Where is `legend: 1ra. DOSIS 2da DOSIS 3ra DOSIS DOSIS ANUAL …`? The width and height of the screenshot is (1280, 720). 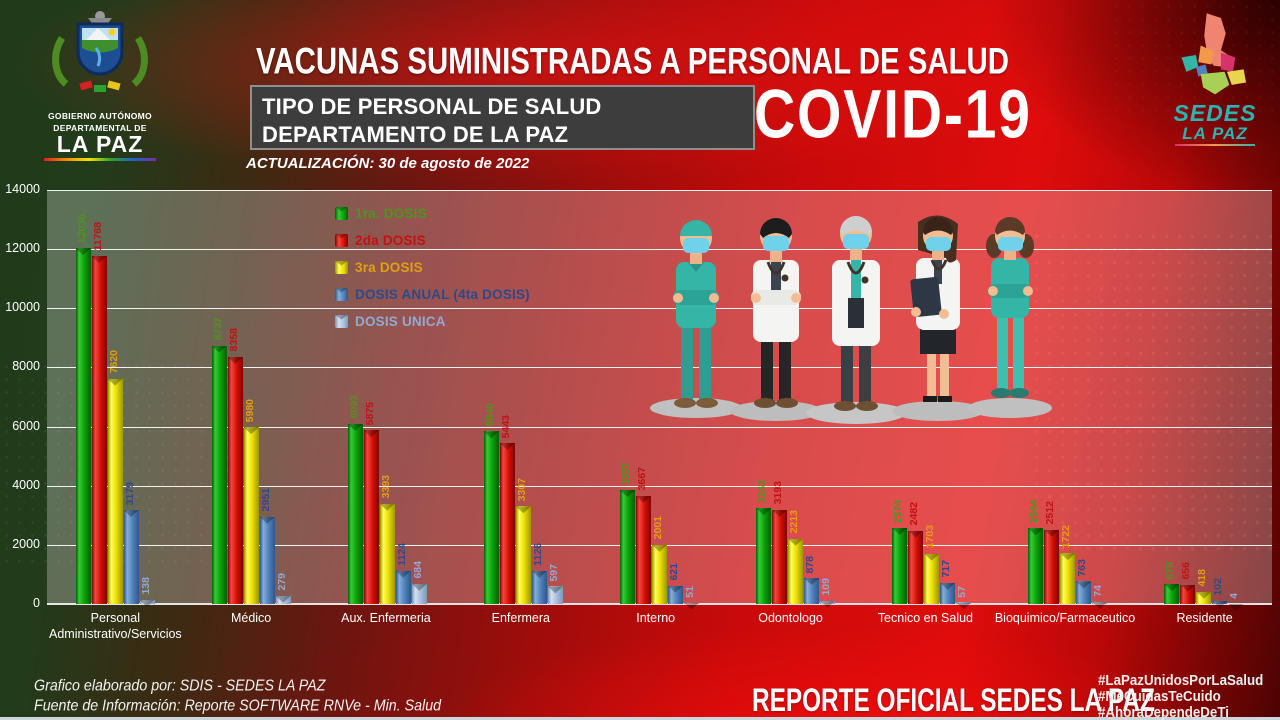 legend: 1ra. DOSIS 2da DOSIS 3ra DOSIS DOSIS ANUAL … is located at coordinates (432, 271).